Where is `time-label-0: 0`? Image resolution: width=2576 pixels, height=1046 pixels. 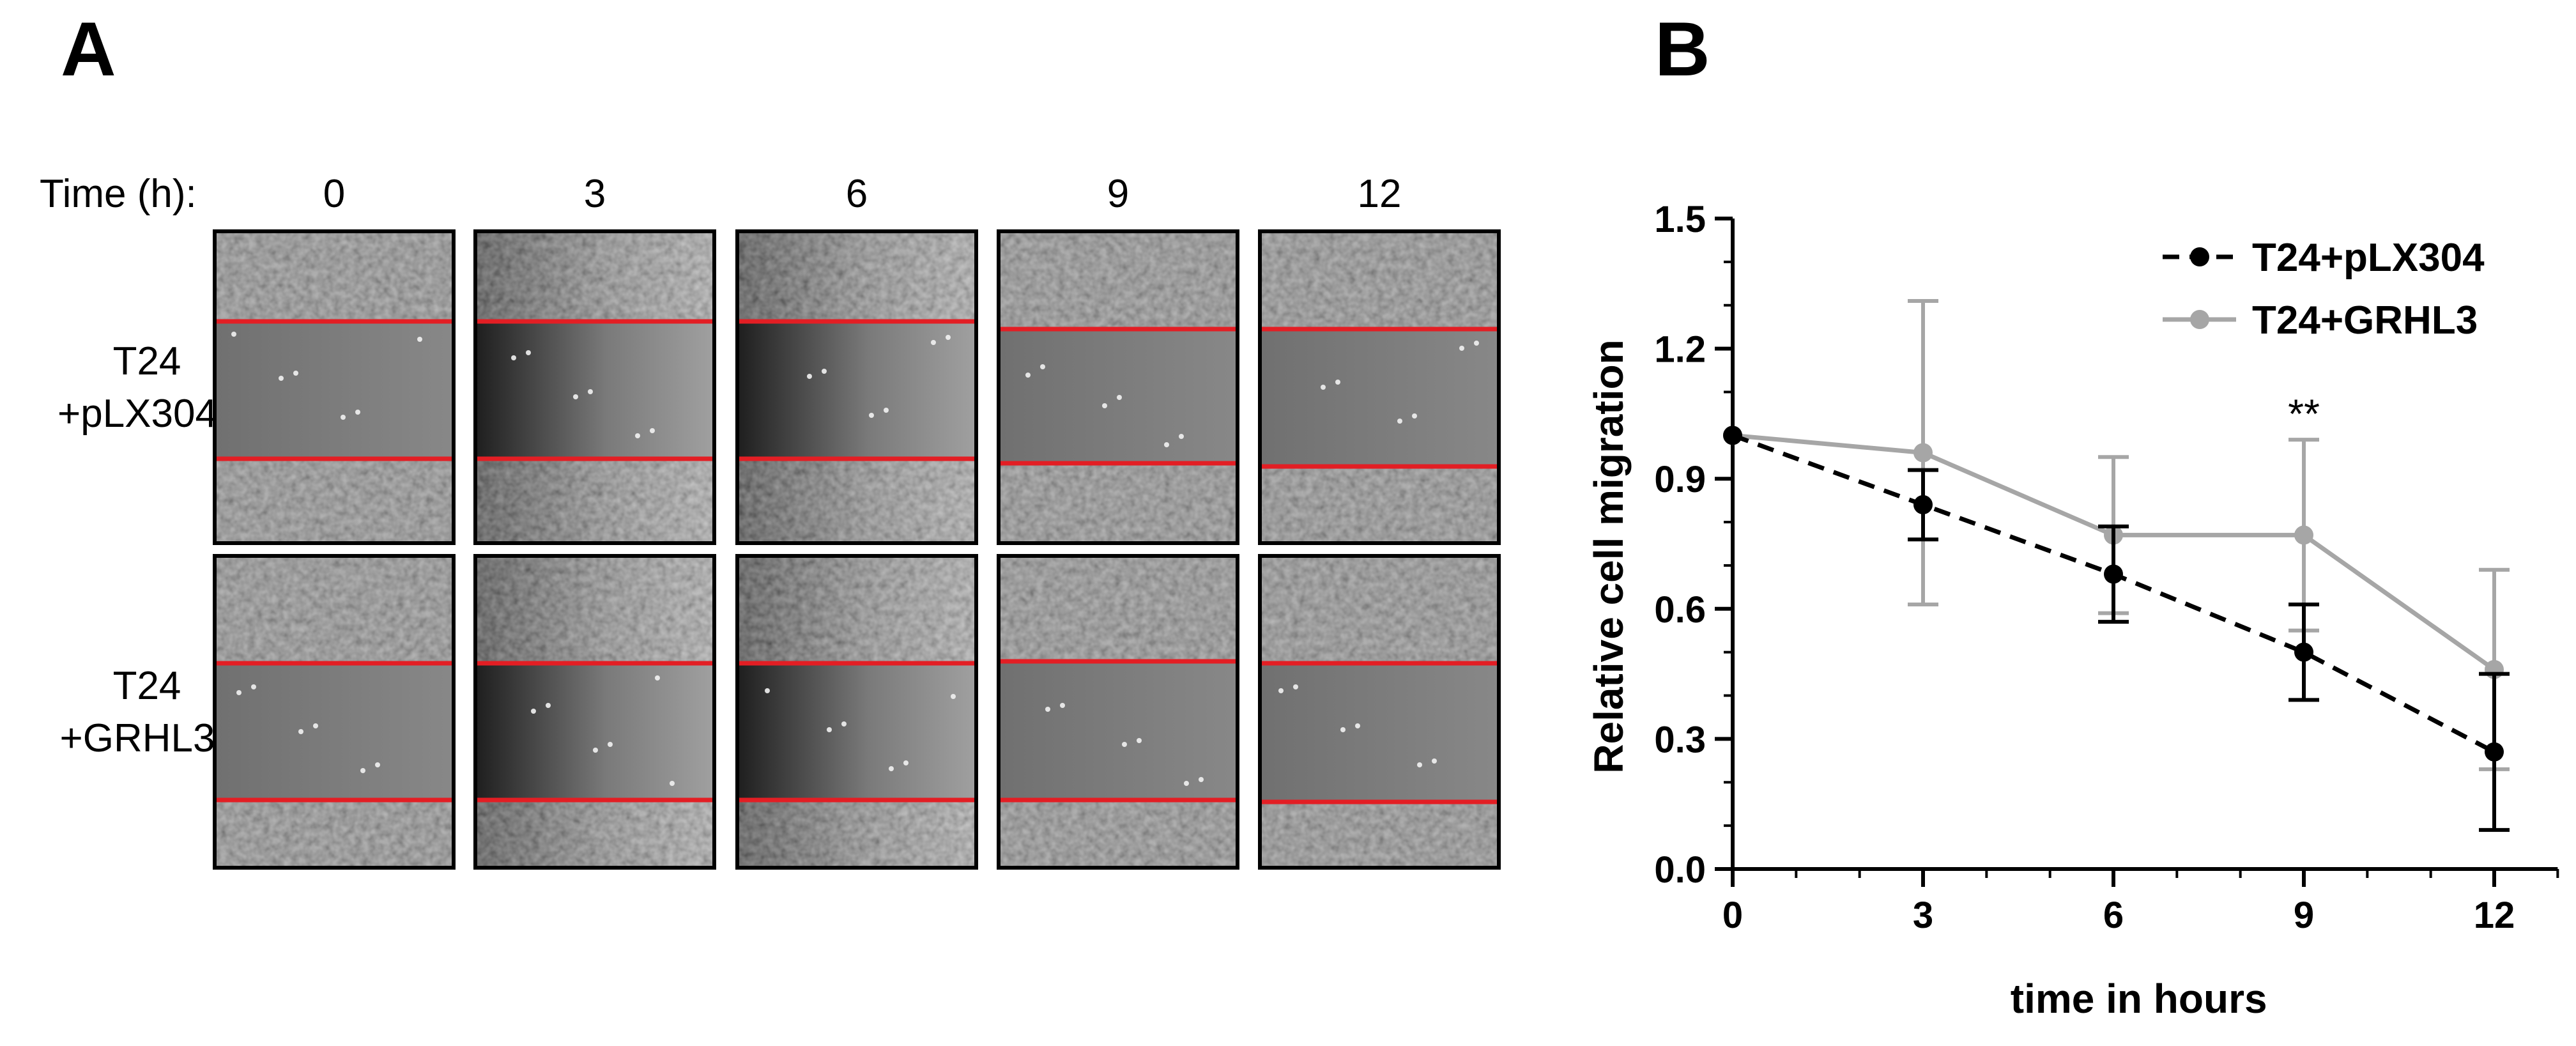
time-label-0: 0 is located at coordinates (334, 194).